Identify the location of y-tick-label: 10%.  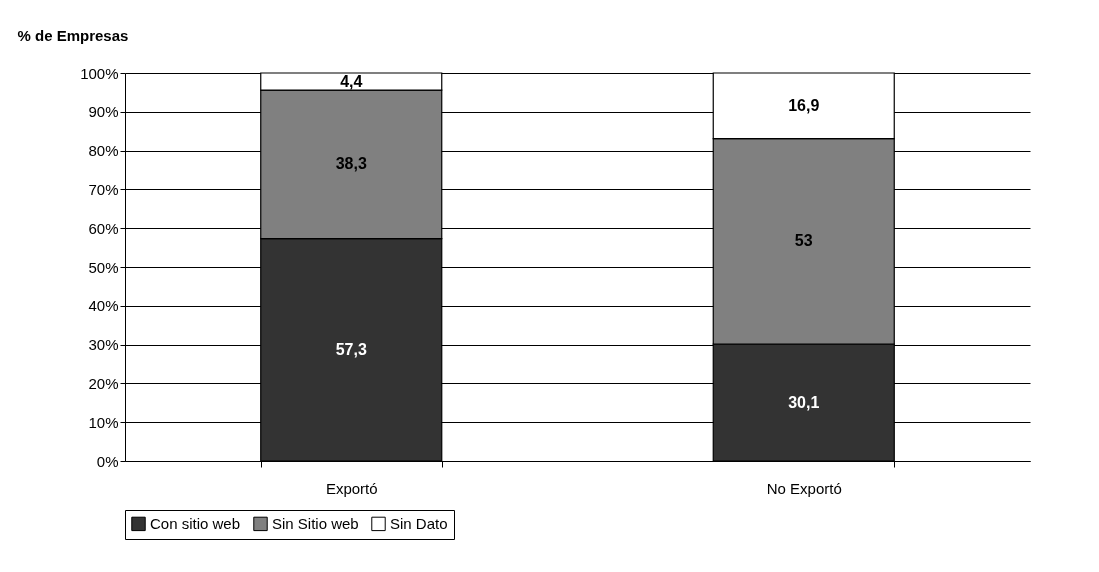
(103, 422).